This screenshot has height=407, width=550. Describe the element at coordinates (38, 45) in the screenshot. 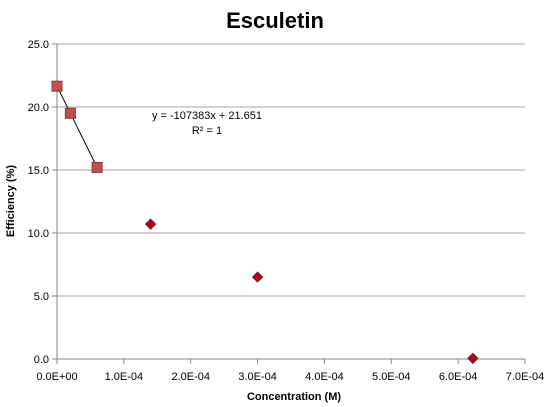

I see `y-tick-label: 25.0` at that location.